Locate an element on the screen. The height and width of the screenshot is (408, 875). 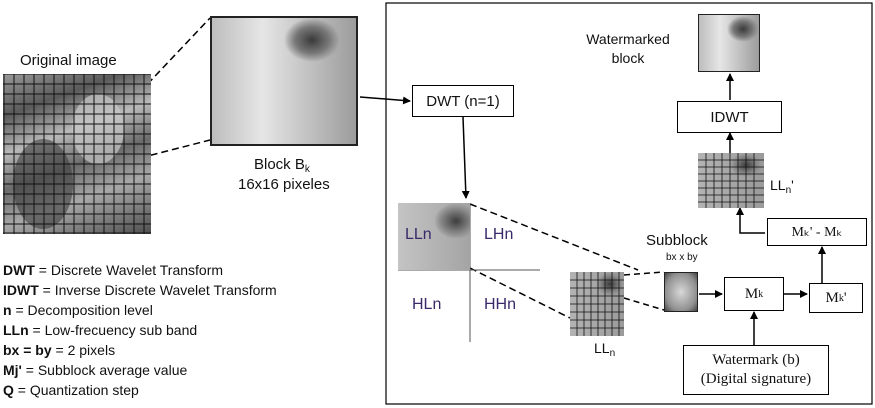
watermarked-label: Watermarked block is located at coordinates (628, 49).